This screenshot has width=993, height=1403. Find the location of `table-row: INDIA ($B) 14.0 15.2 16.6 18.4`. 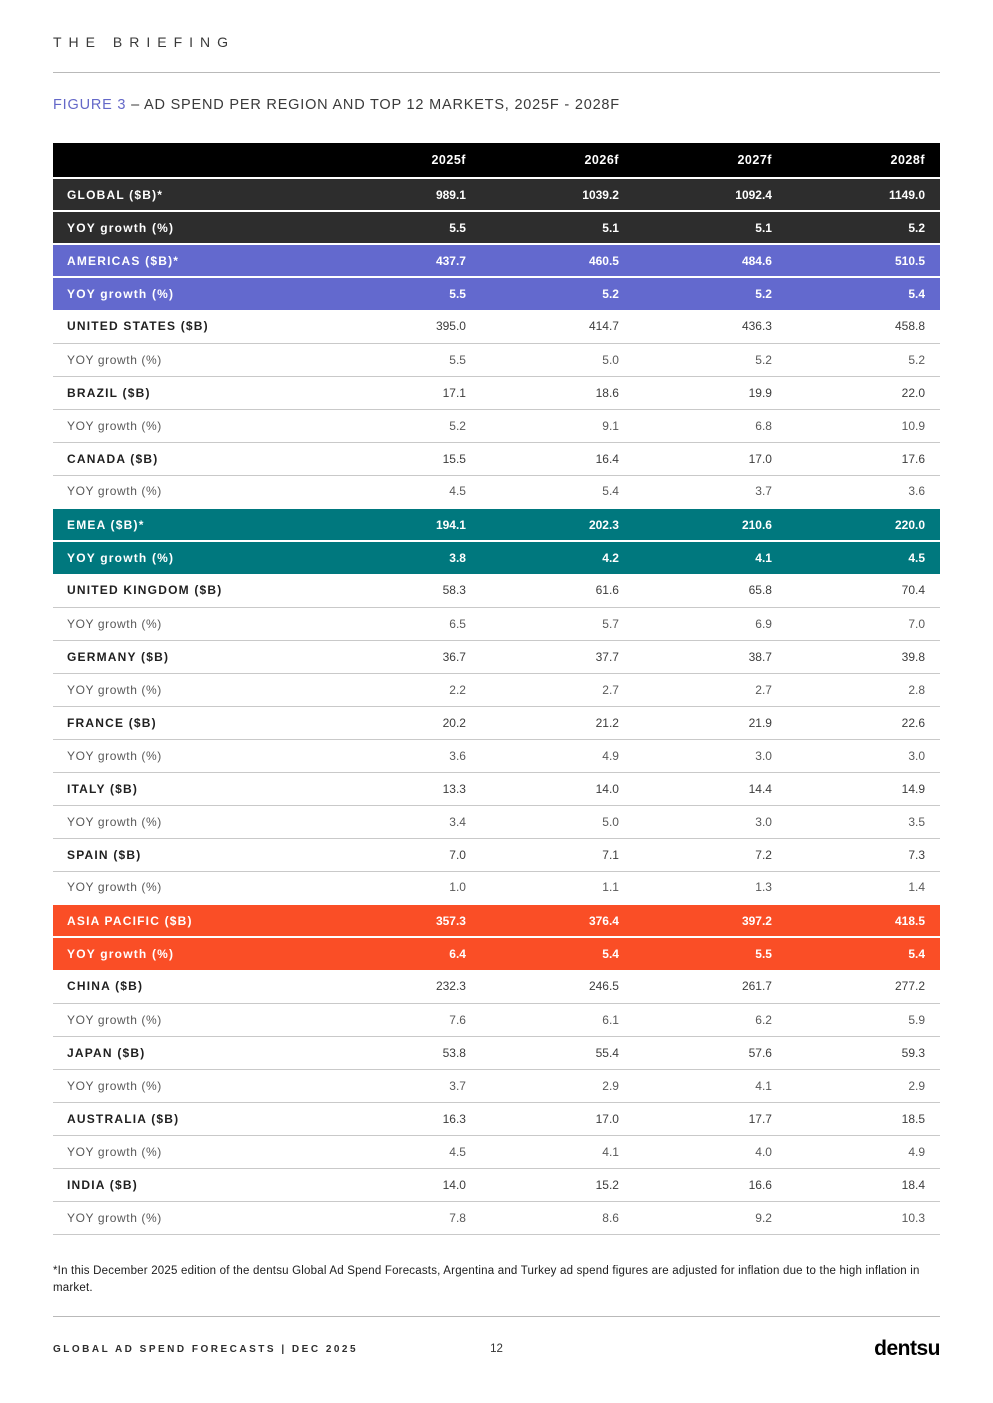

table-row: INDIA ($B) 14.0 15.2 16.6 18.4 is located at coordinates (496, 1184).